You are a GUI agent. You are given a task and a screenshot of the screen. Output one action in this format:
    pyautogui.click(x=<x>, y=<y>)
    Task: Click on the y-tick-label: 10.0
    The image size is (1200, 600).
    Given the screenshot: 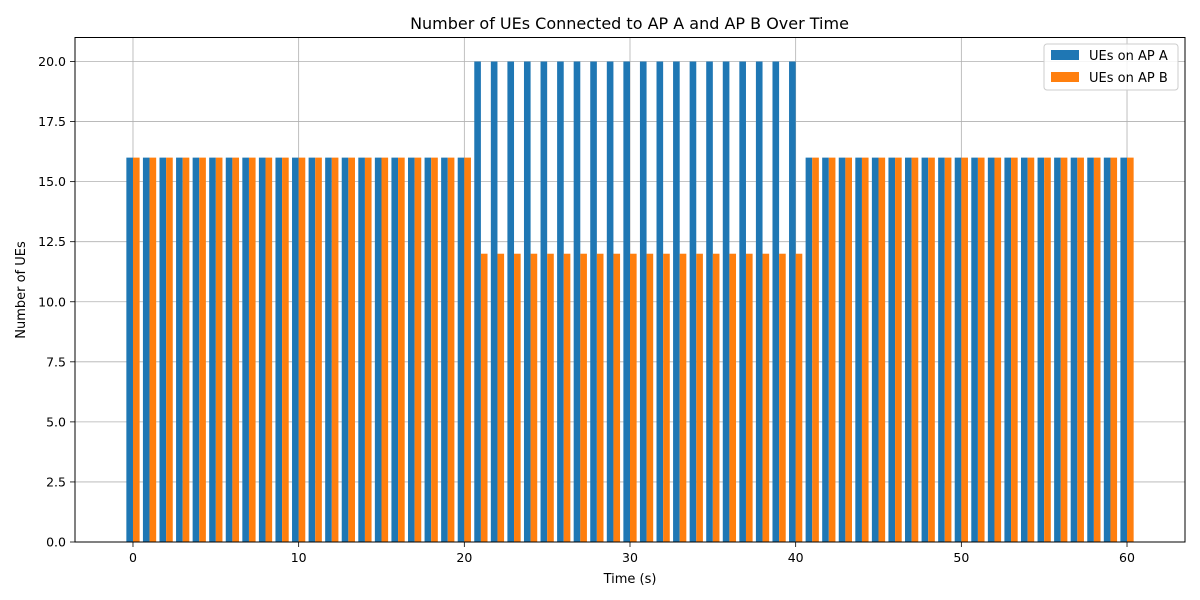 What is the action you would take?
    pyautogui.click(x=52, y=301)
    